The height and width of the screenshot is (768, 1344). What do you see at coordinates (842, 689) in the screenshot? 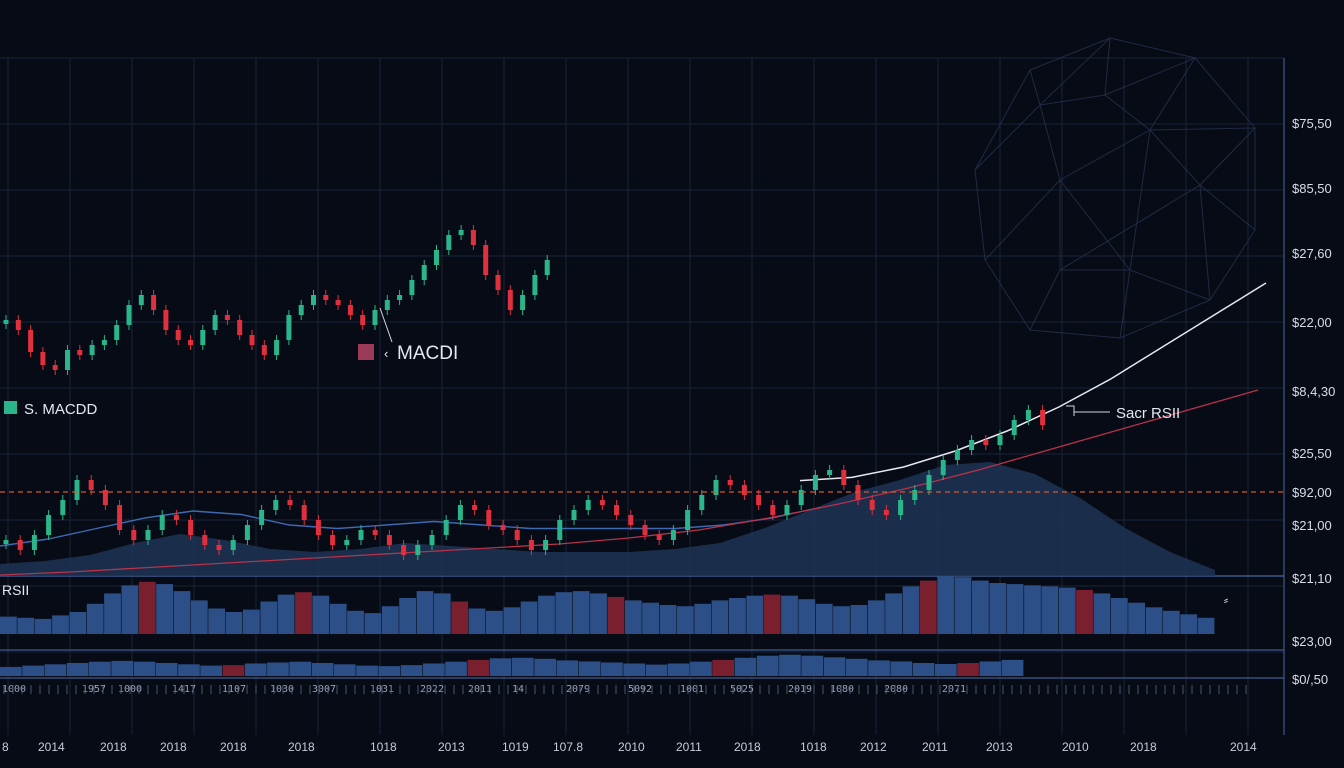
I see `mini-row-label: 1080` at bounding box center [842, 689].